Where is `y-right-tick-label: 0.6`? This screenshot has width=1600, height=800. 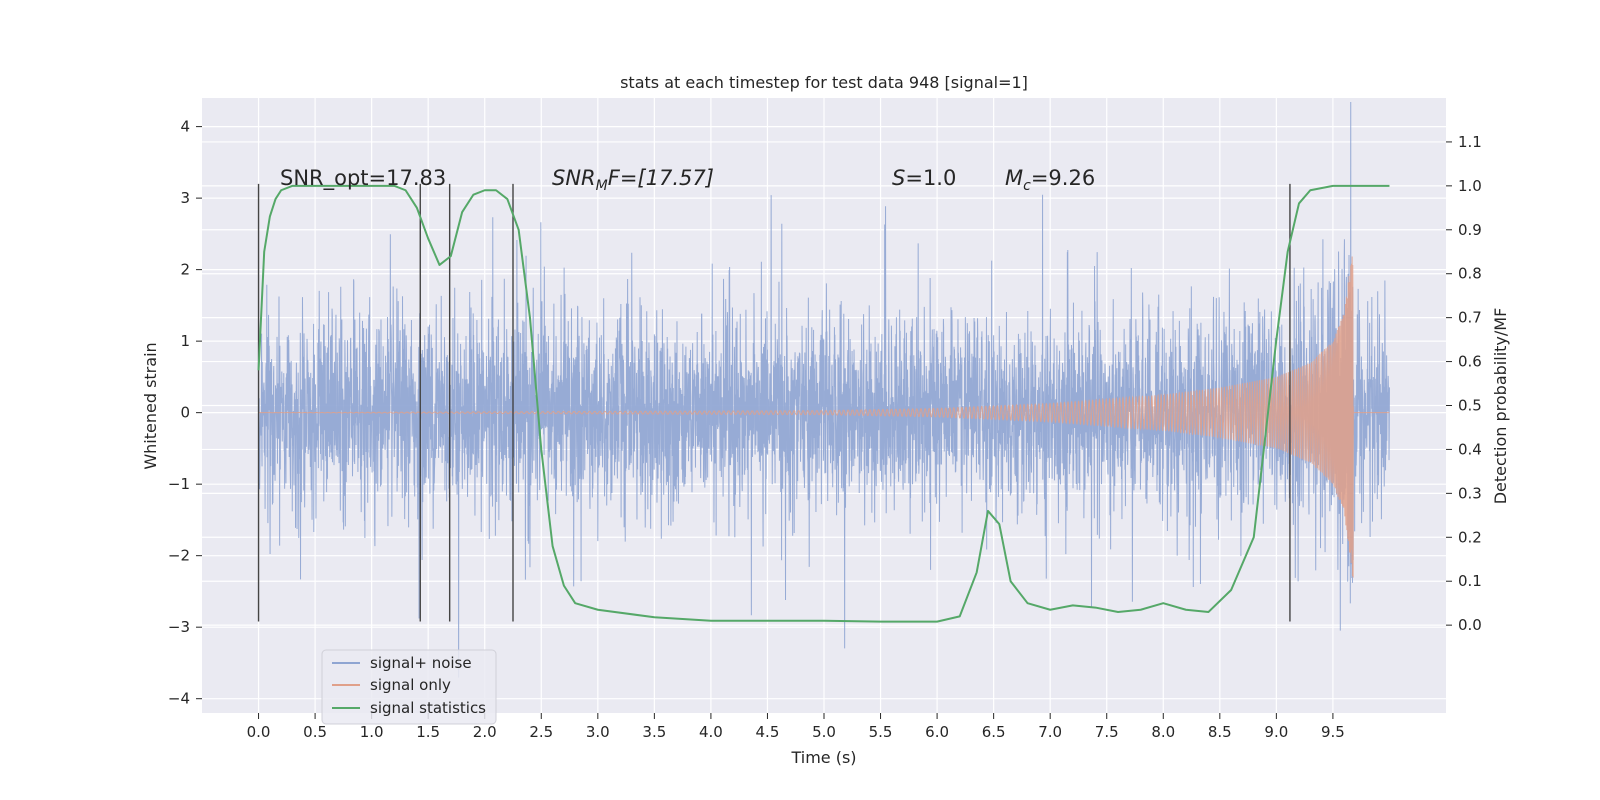 y-right-tick-label: 0.6 is located at coordinates (1470, 362).